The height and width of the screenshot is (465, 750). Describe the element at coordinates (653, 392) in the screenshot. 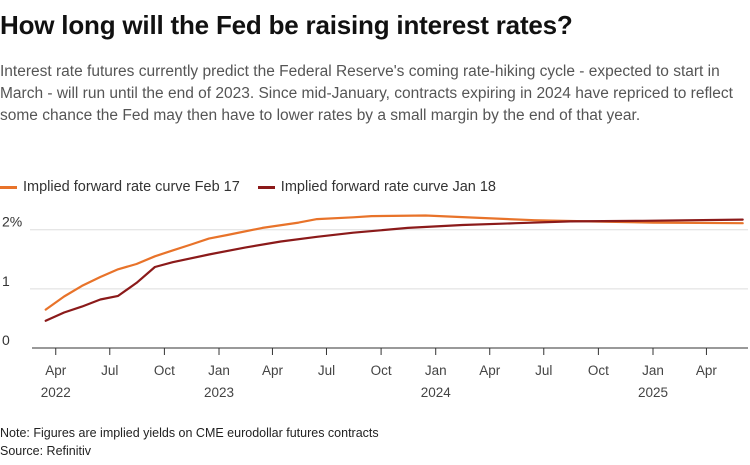

I see `x-year-label: 2025` at that location.